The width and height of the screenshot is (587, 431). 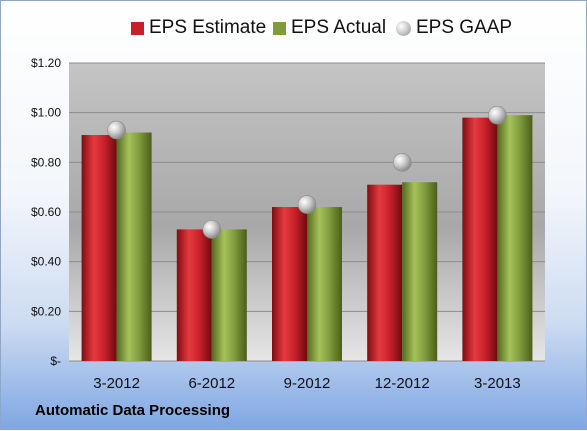 I want to click on y-tick-label: $0.20, so click(x=46, y=311).